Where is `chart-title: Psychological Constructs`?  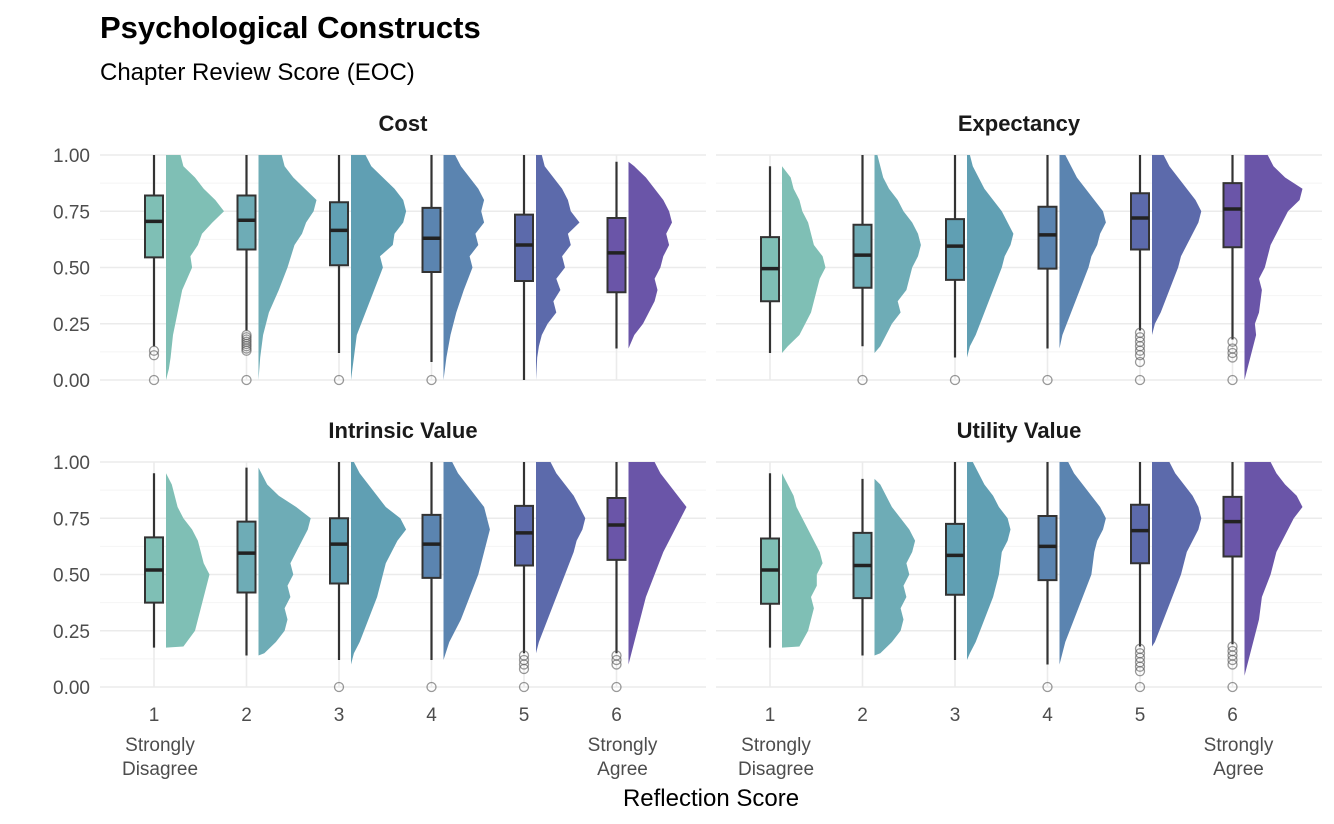
chart-title: Psychological Constructs is located at coordinates (290, 27).